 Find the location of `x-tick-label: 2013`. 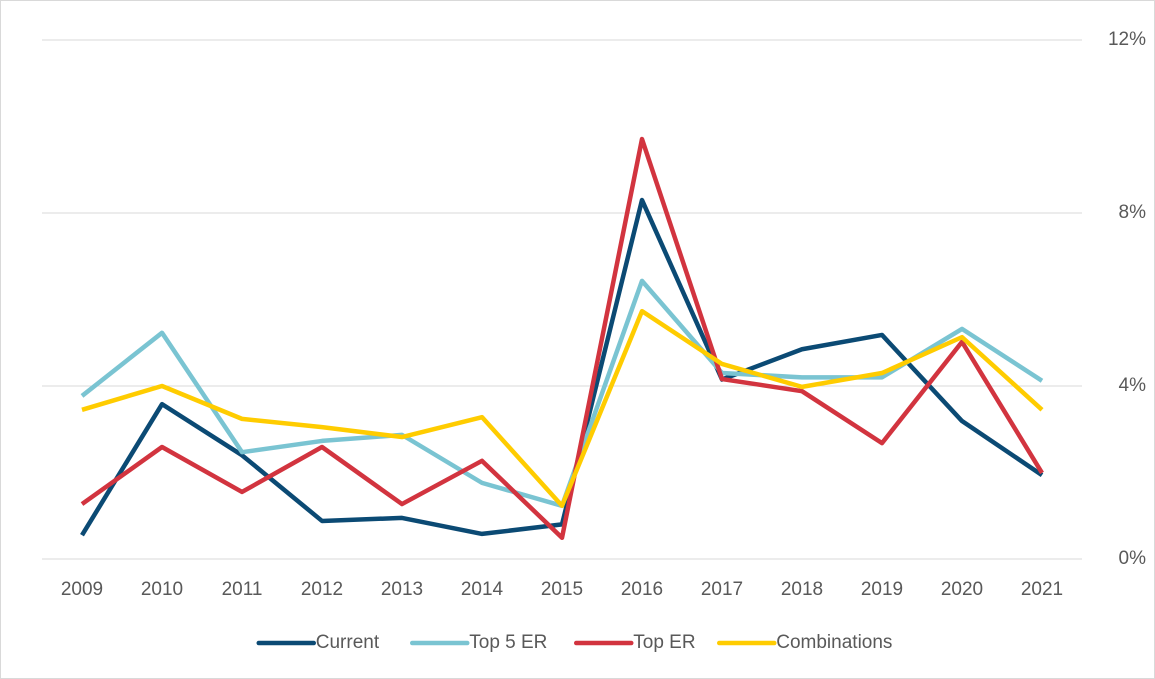

x-tick-label: 2013 is located at coordinates (402, 589).